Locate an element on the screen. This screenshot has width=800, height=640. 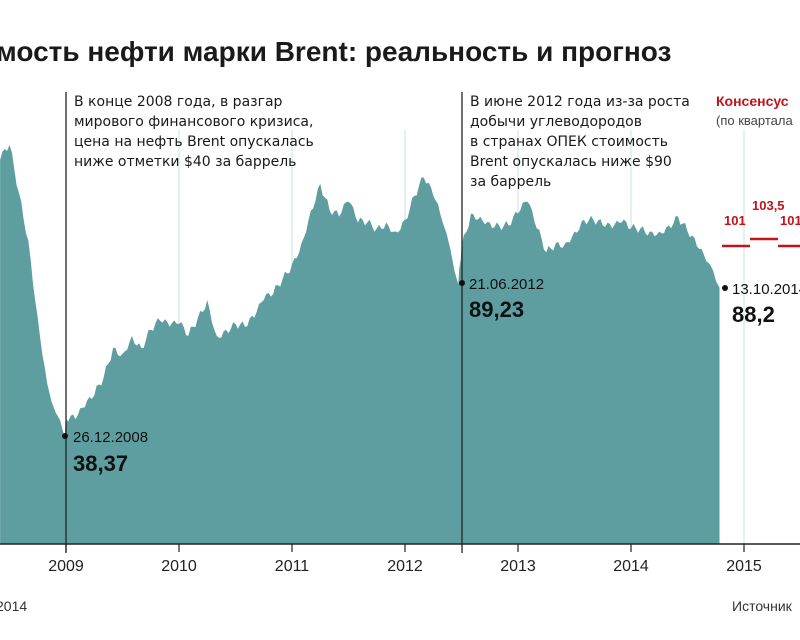
opec-annotation-line-1: В июне 2012 года из-за роста is located at coordinates (580, 102).